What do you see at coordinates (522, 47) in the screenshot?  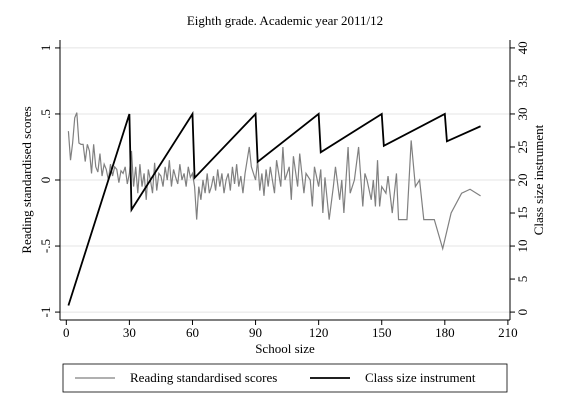 I see `y2-tick-label: 40` at bounding box center [522, 47].